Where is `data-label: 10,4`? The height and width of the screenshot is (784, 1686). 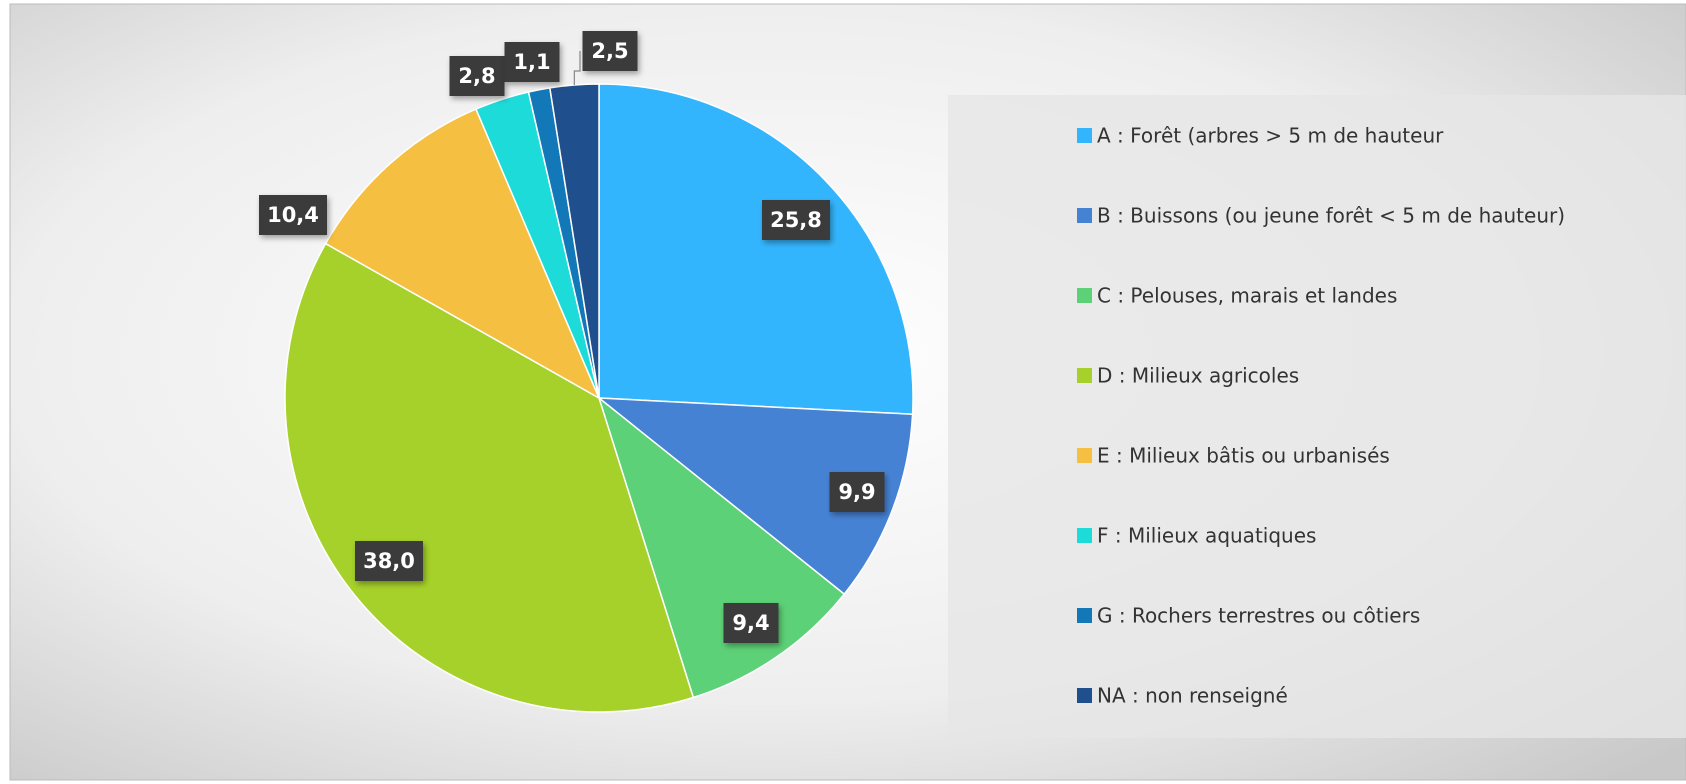 data-label: 10,4 is located at coordinates (293, 215).